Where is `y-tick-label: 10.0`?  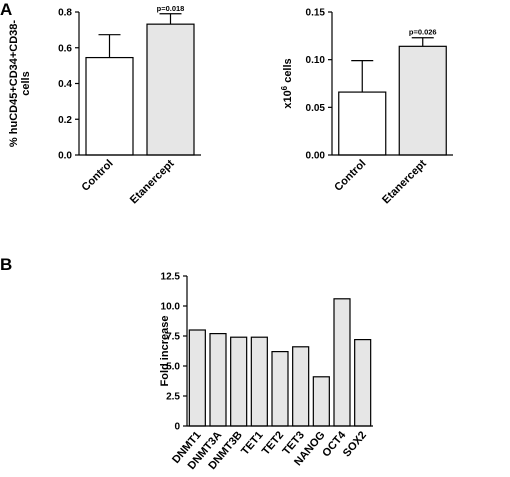
y-tick-label: 10.0 is located at coordinates (171, 307).